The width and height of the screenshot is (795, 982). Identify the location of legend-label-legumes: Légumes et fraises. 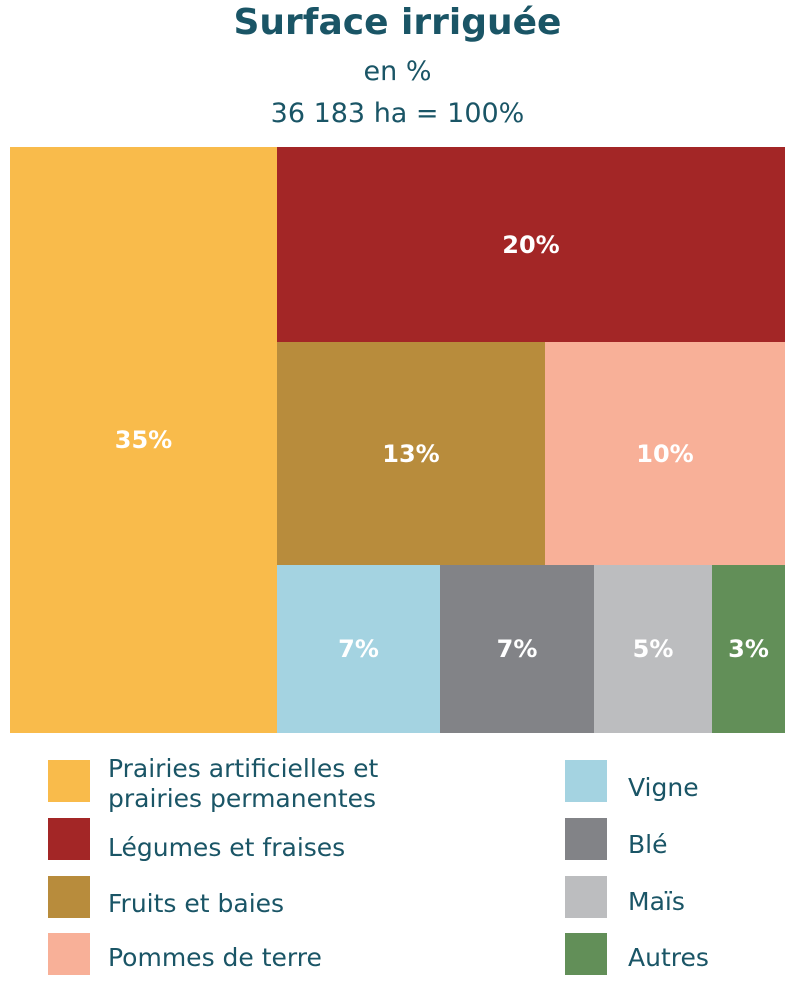
(227, 847).